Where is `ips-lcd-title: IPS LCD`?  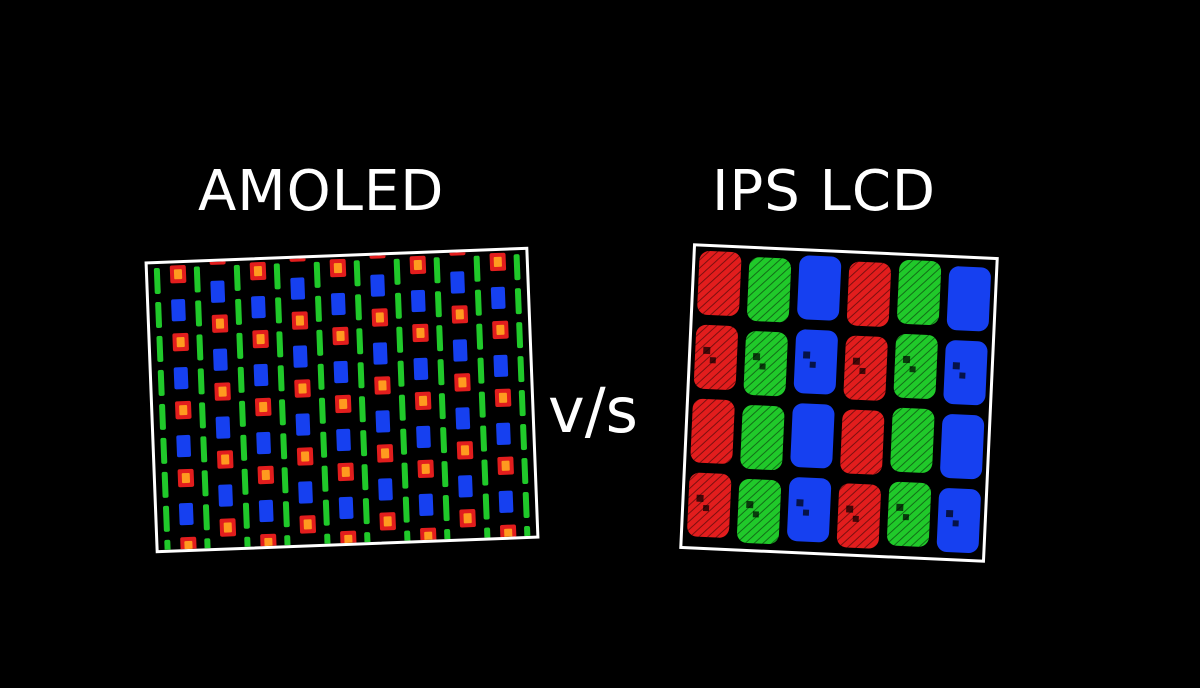
ips-lcd-title: IPS LCD is located at coordinates (824, 192).